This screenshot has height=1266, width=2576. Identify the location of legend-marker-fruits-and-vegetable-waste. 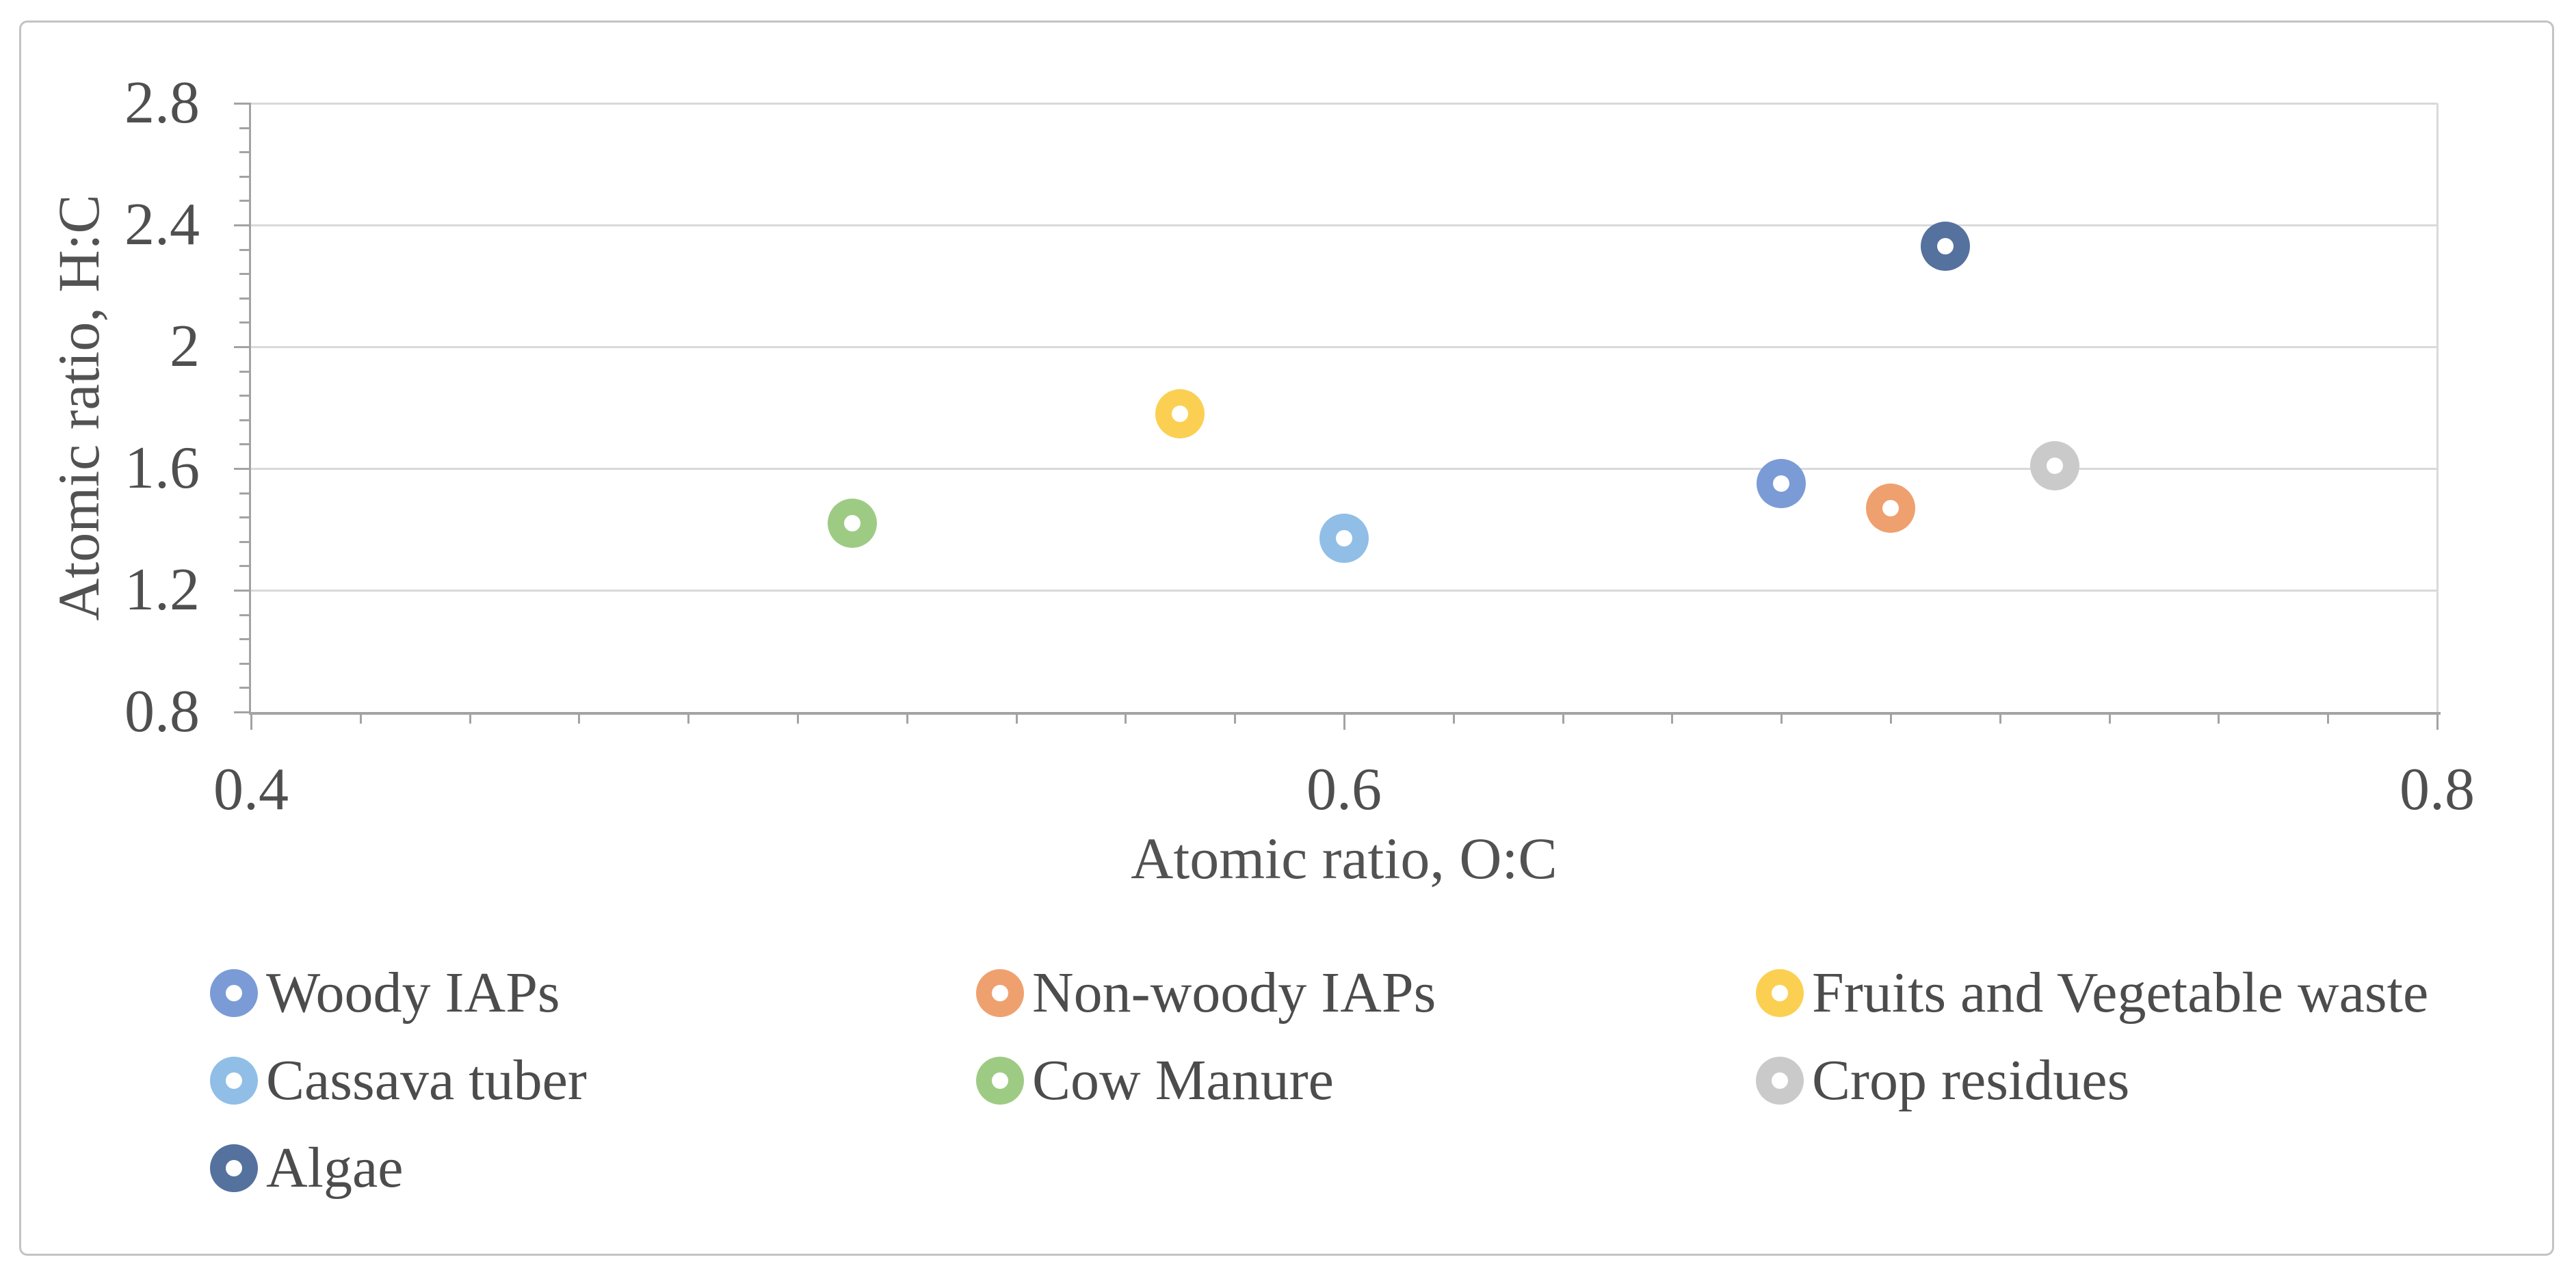
(1780, 993).